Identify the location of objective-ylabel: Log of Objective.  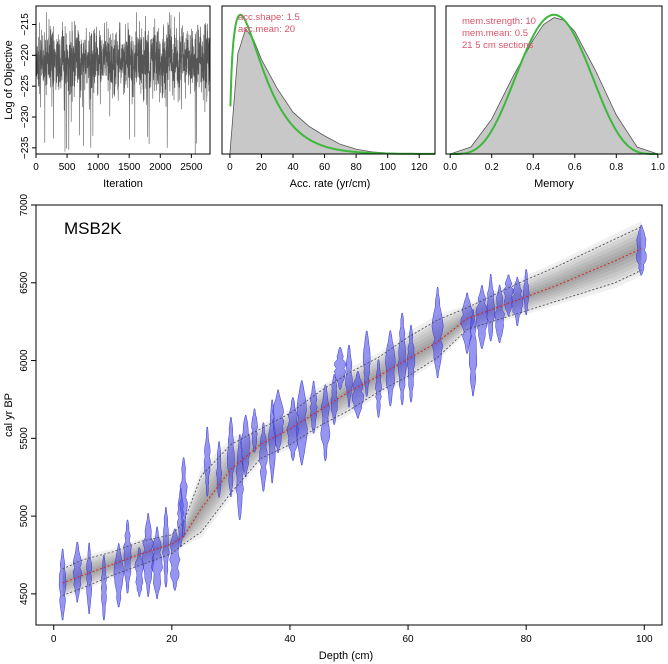
(9, 80).